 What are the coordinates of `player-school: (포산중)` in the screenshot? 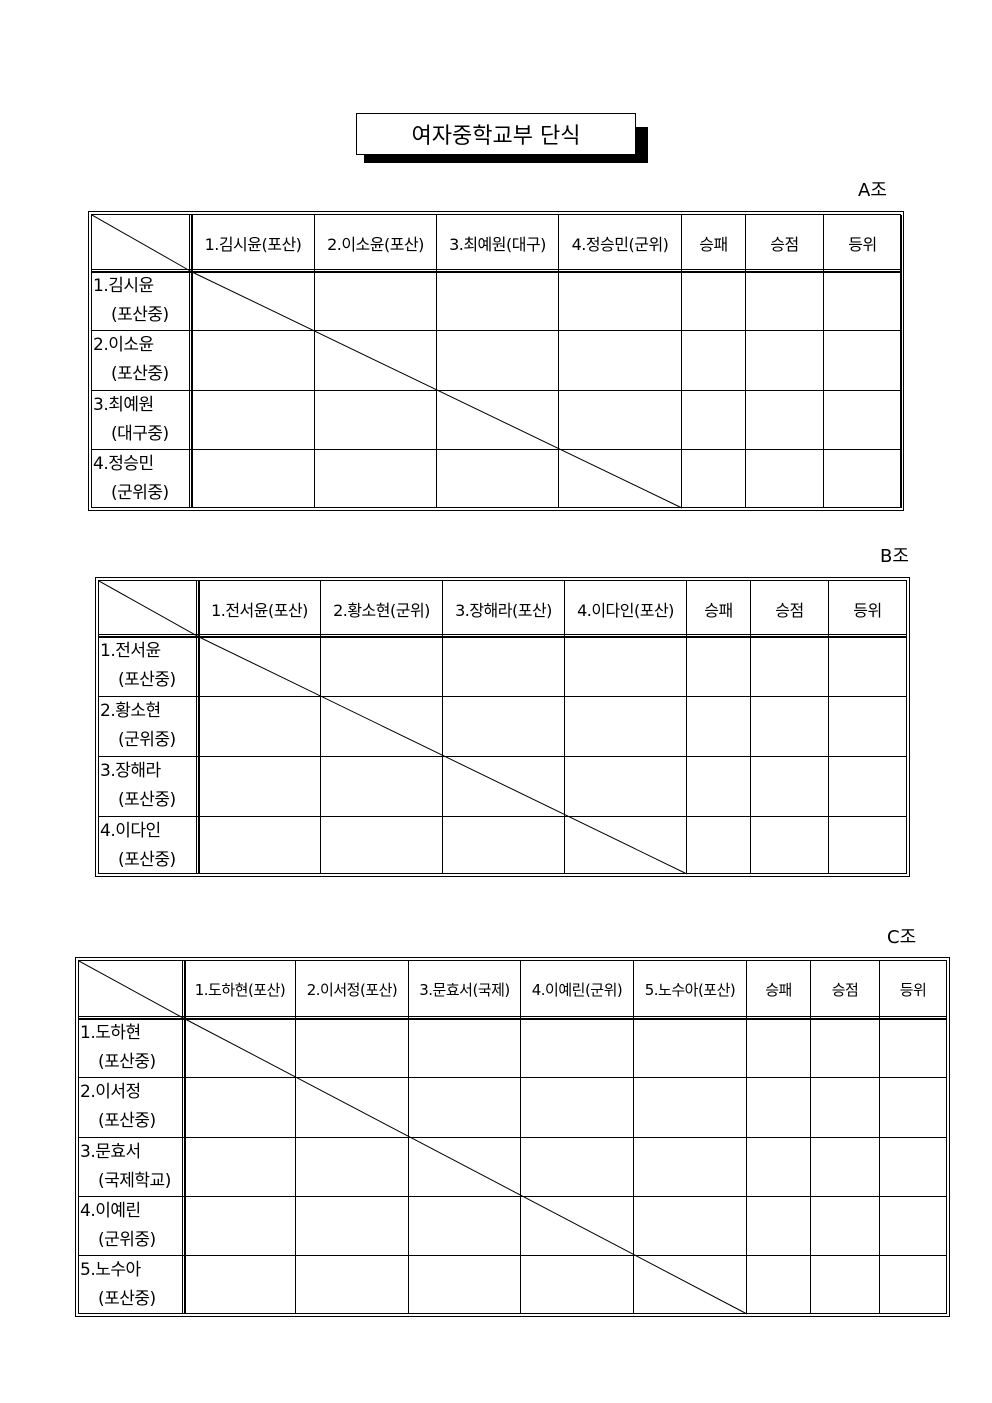 It's located at (147, 800).